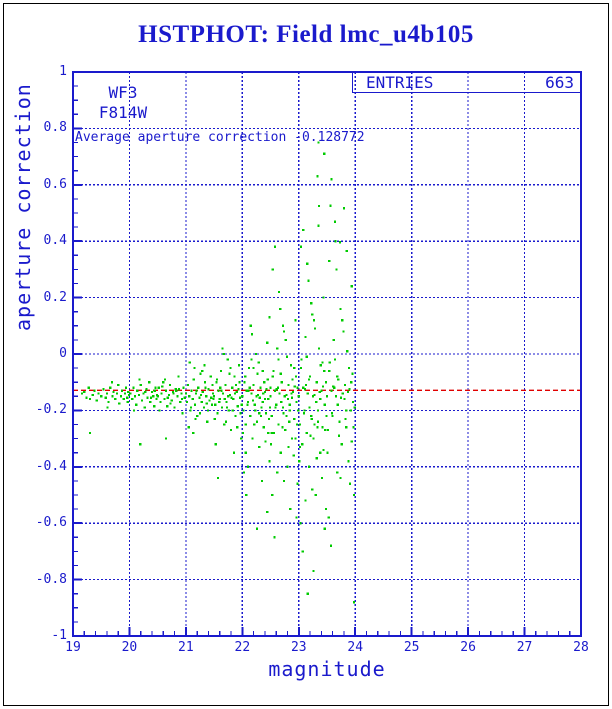 Image resolution: width=612 pixels, height=709 pixels. I want to click on x-tick-label: 26, so click(468, 647).